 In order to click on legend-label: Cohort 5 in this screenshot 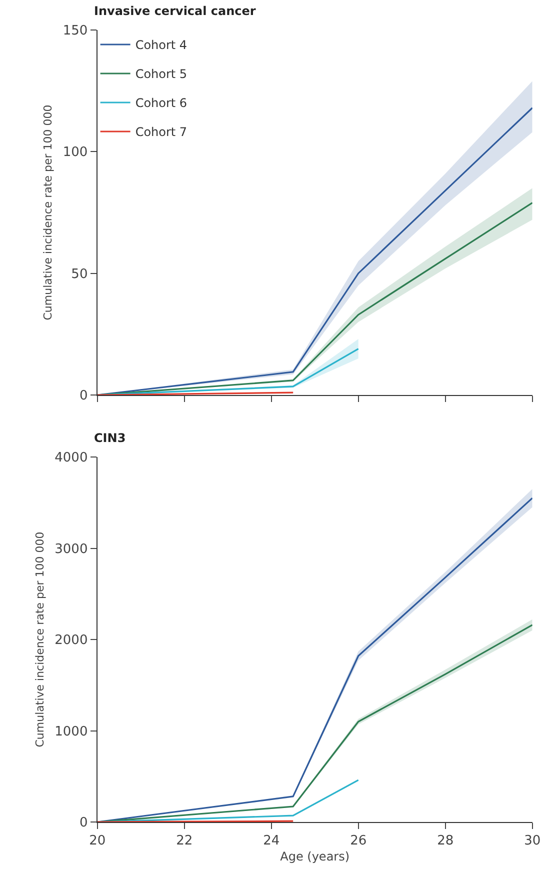, I will do `click(161, 74)`.